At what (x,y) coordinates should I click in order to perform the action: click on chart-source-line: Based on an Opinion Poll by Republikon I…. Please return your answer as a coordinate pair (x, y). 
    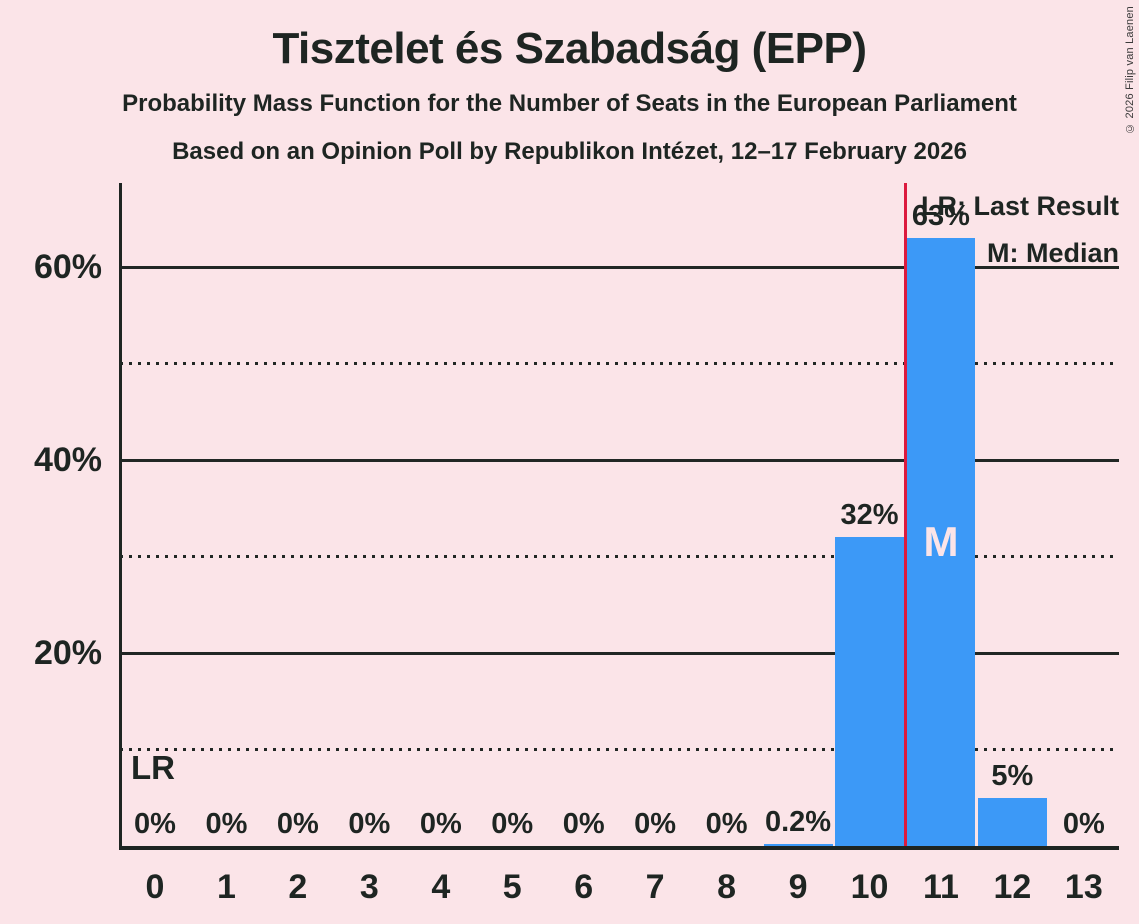
    Looking at the image, I should click on (569, 151).